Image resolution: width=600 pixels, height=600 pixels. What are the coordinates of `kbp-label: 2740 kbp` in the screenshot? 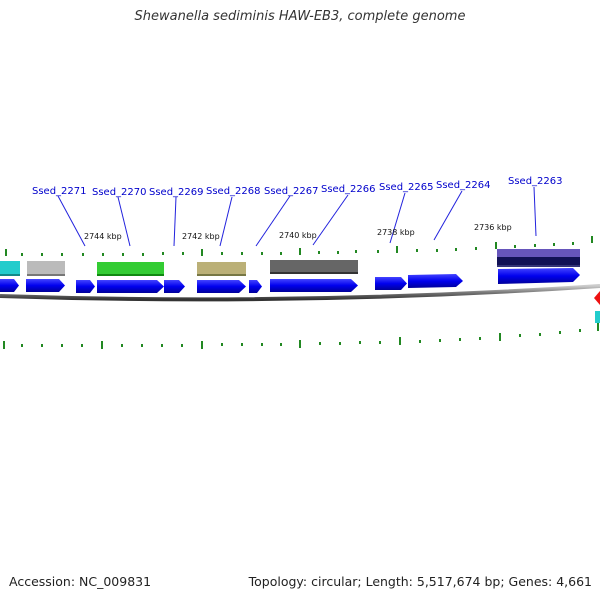 It's located at (298, 235).